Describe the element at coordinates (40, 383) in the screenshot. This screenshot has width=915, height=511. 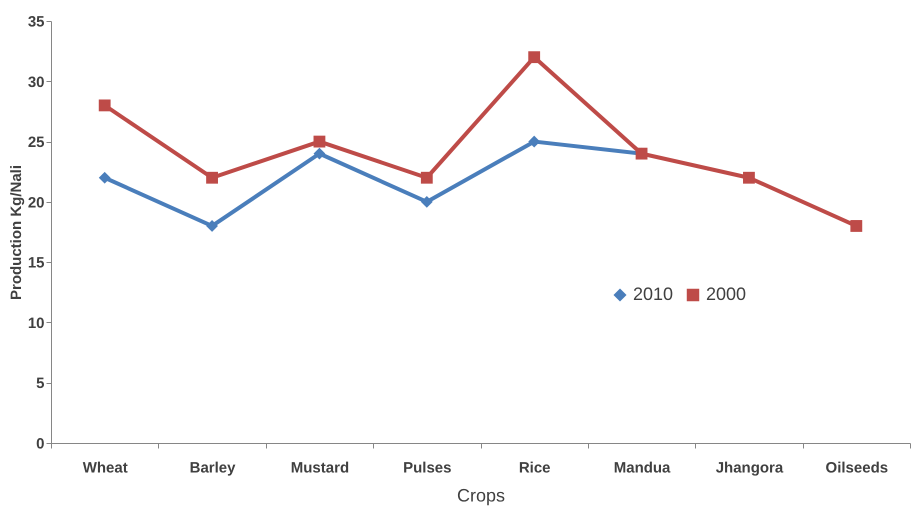
I see `y-tick-label: 5` at that location.